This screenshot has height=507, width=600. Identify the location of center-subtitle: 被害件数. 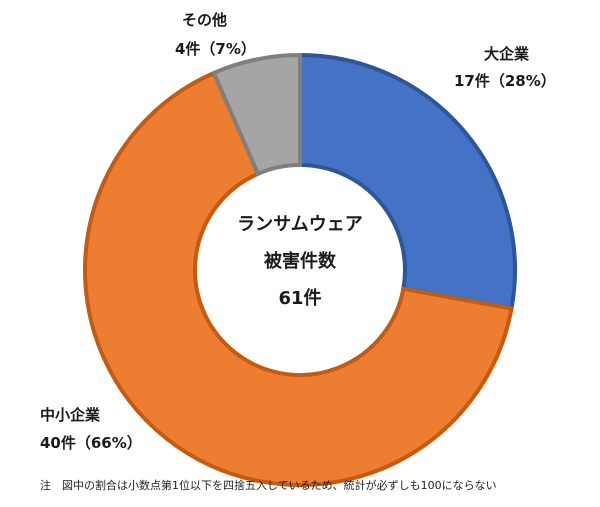
(300, 261).